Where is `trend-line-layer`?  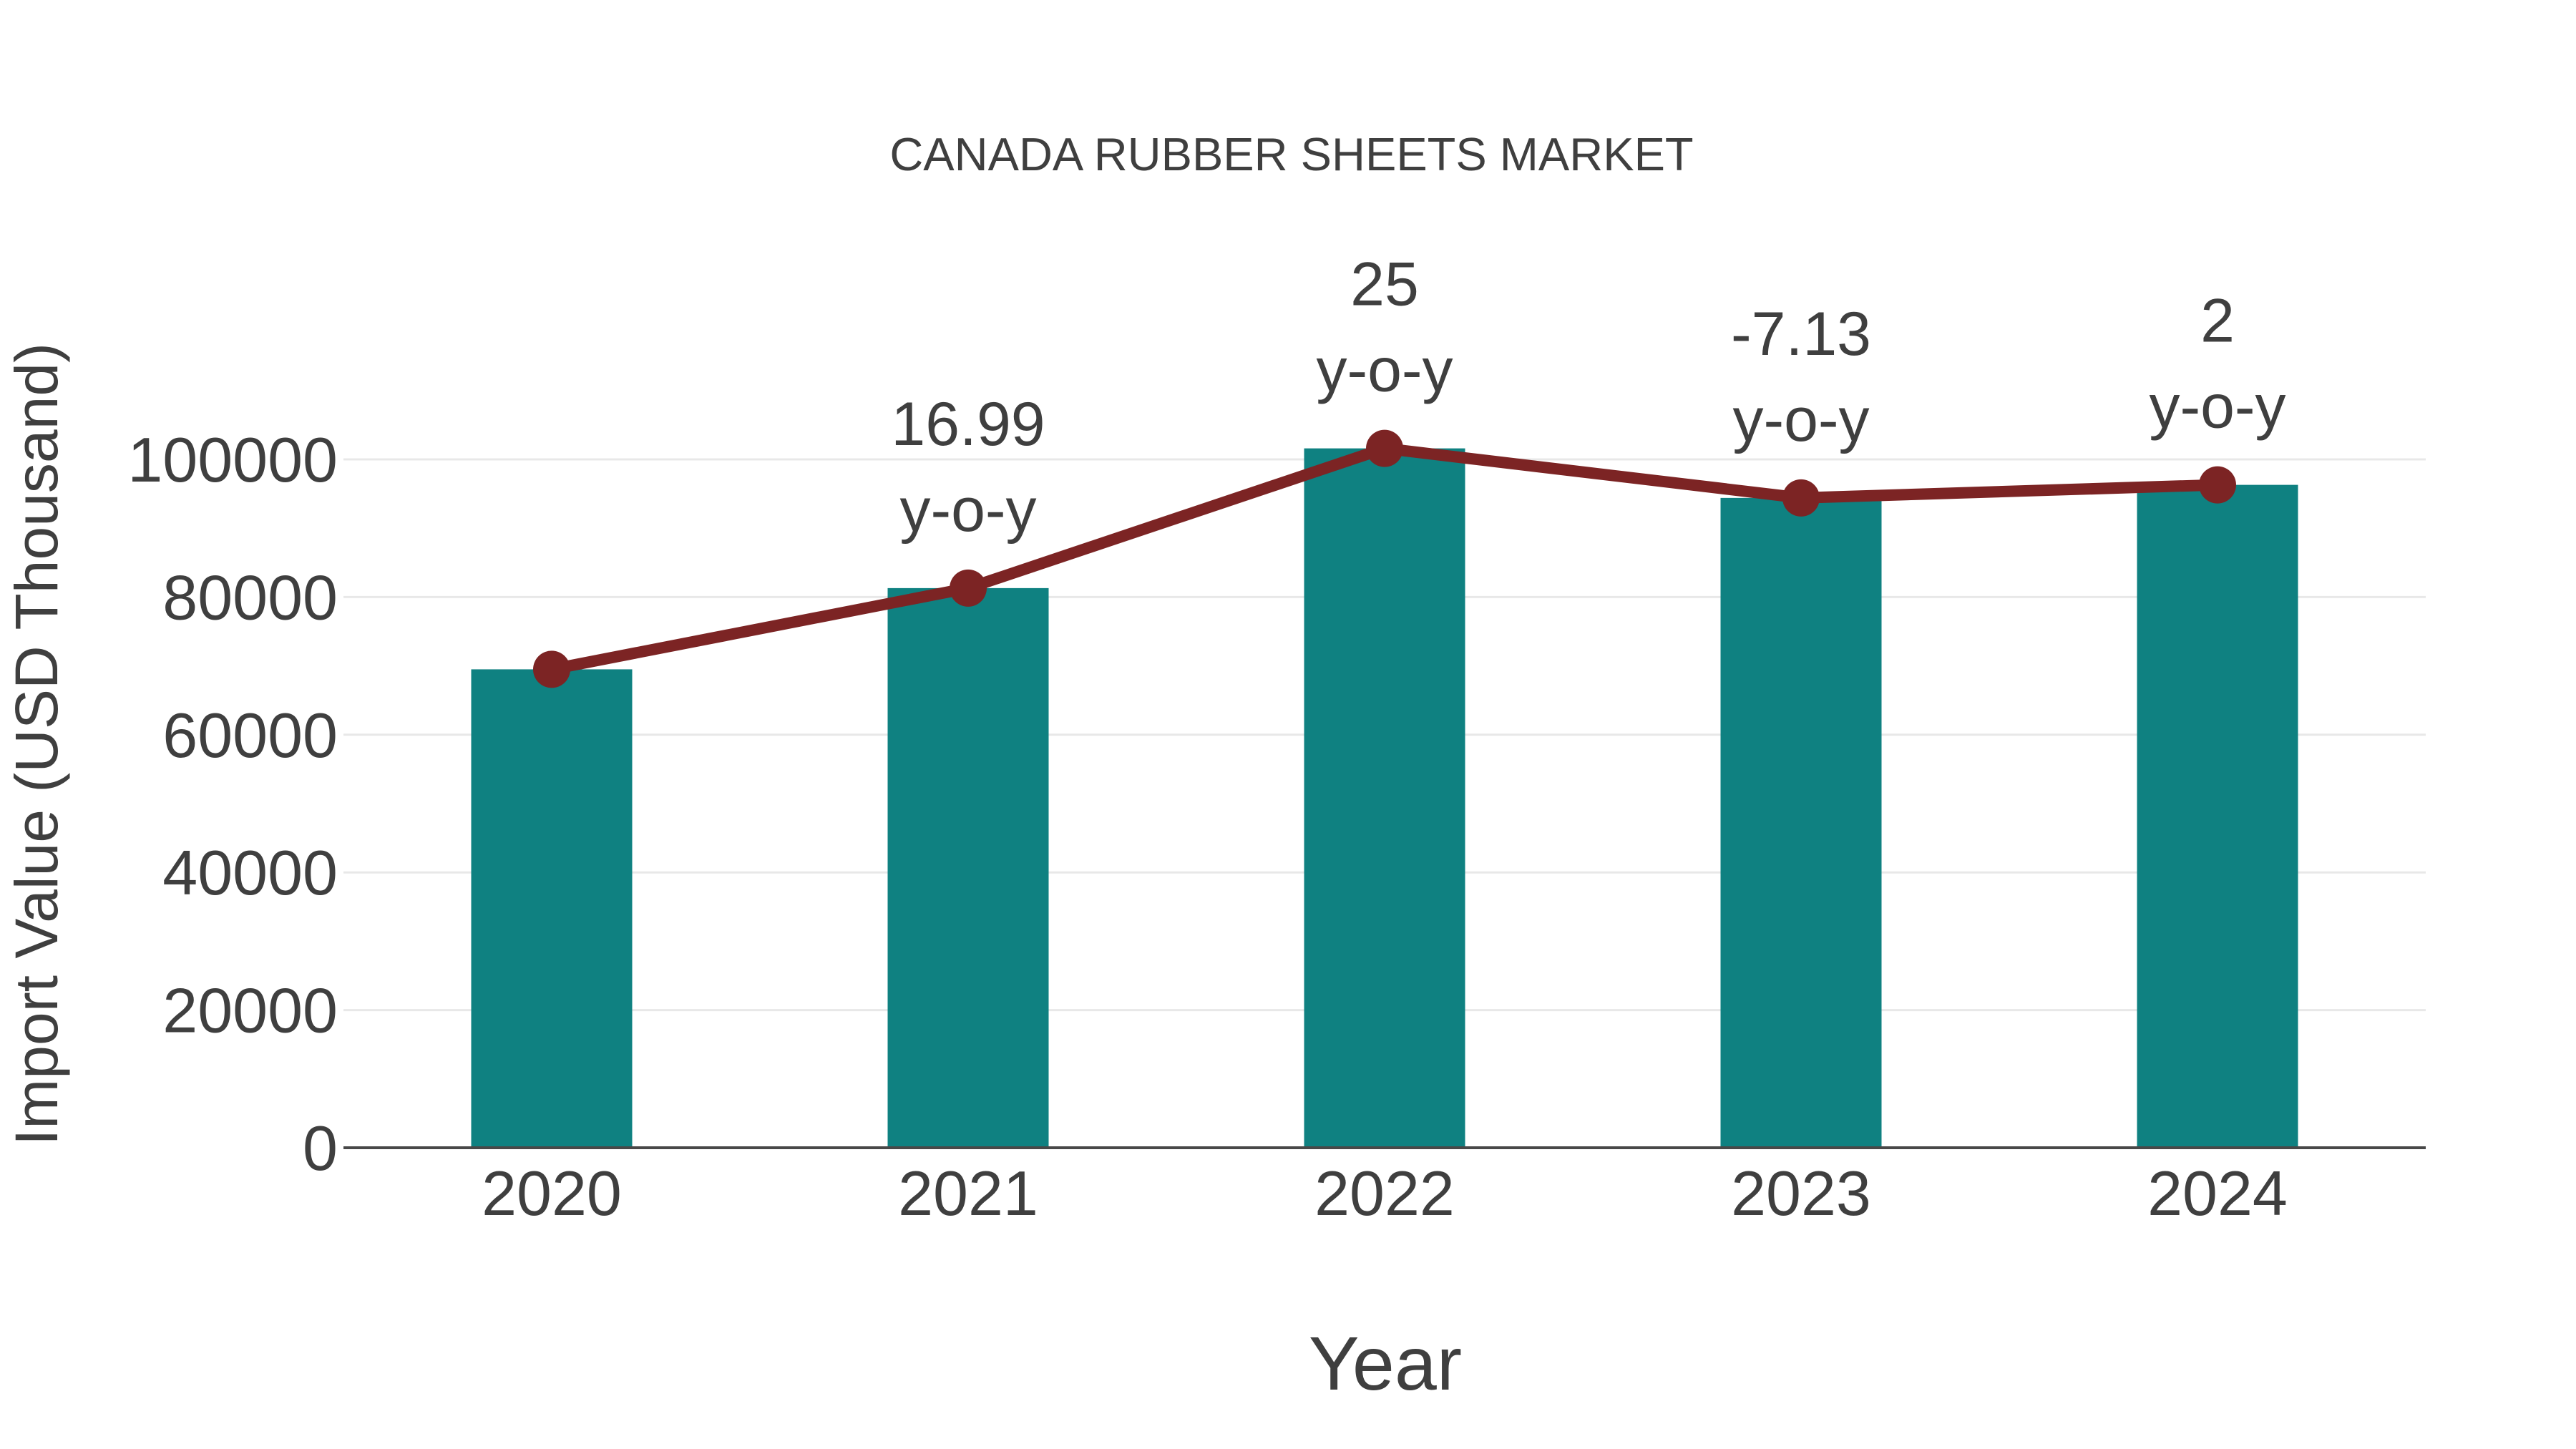 trend-line-layer is located at coordinates (1384, 558).